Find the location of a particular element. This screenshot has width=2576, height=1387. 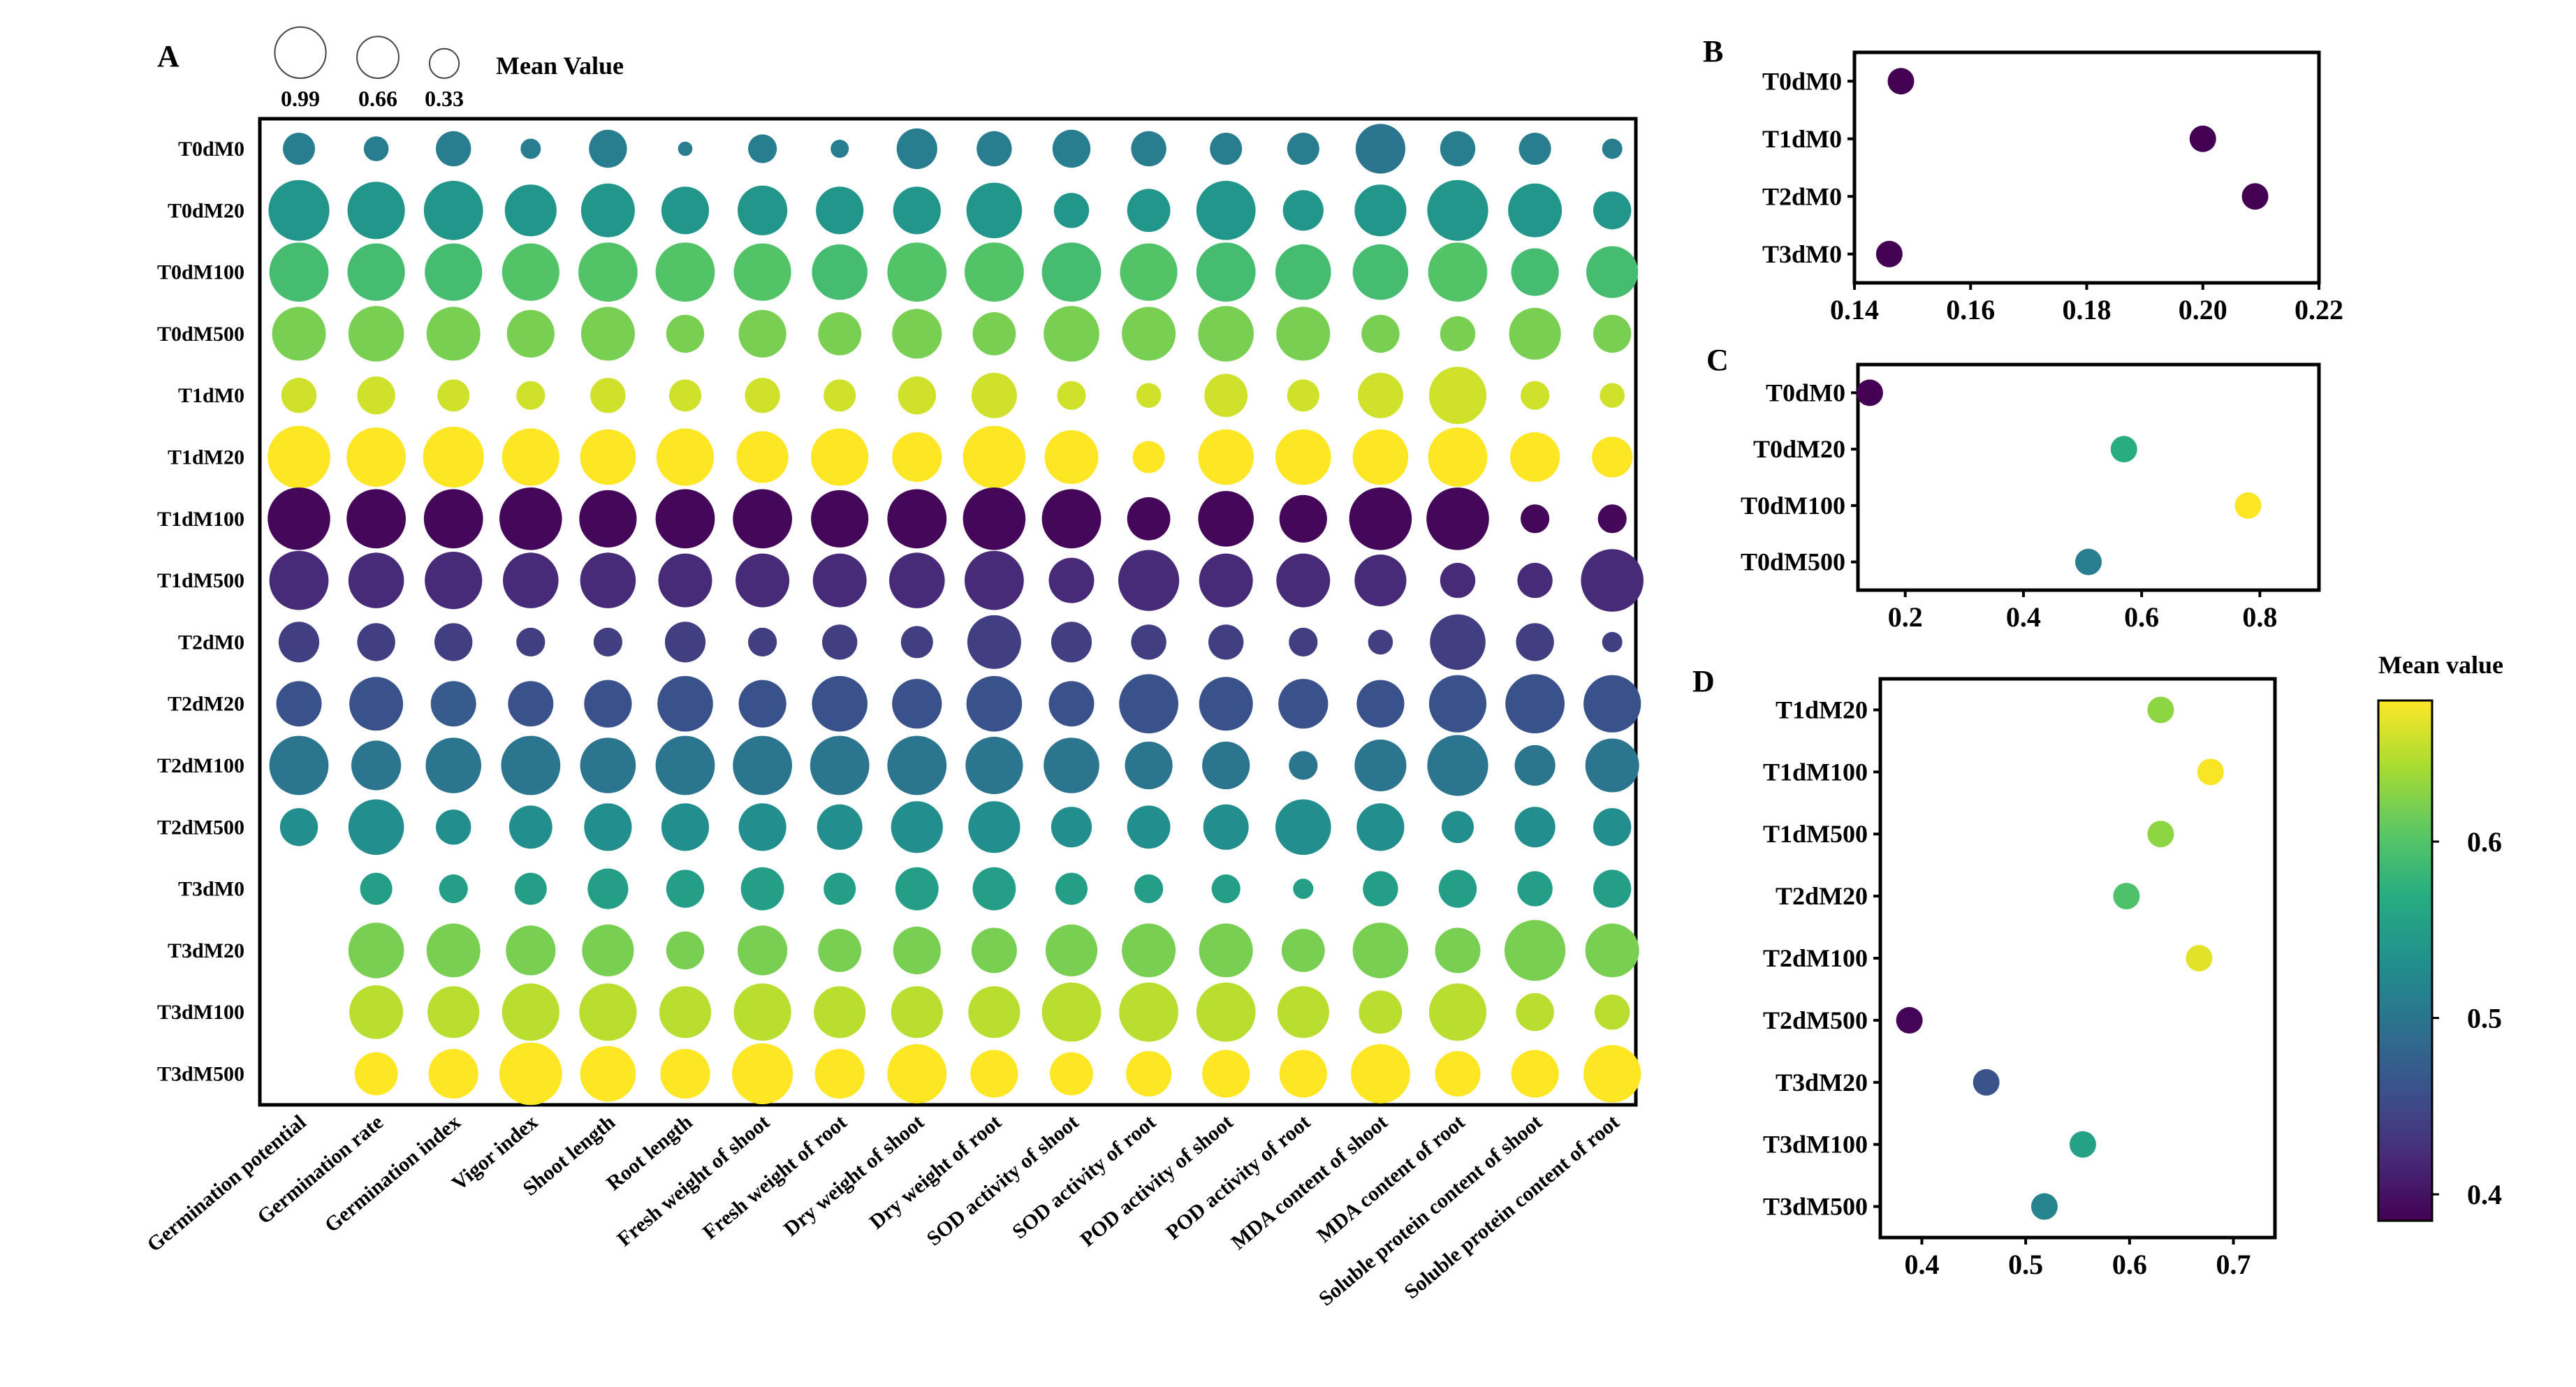

panel-d-x-tick-label: 0.5 is located at coordinates (2026, 1264).